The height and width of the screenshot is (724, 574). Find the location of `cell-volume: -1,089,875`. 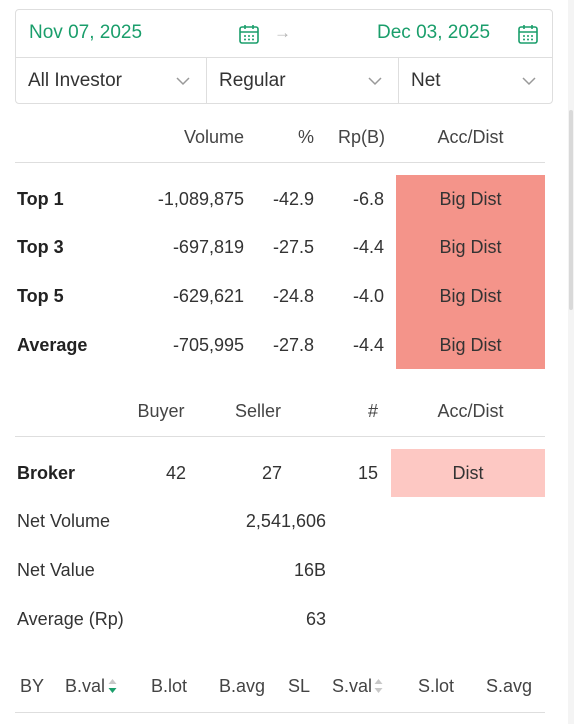

cell-volume: -1,089,875 is located at coordinates (200, 199).